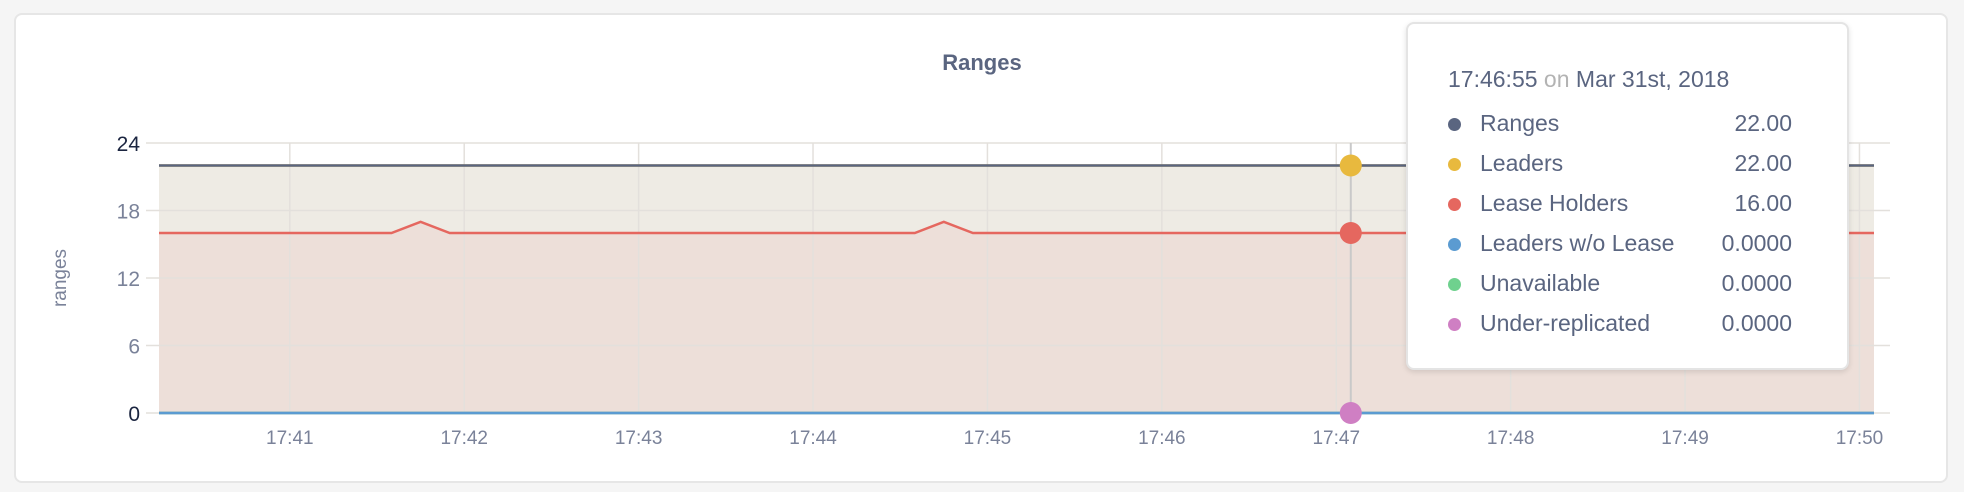  What do you see at coordinates (1763, 203) in the screenshot?
I see `tooltip-series-value: 16.00` at bounding box center [1763, 203].